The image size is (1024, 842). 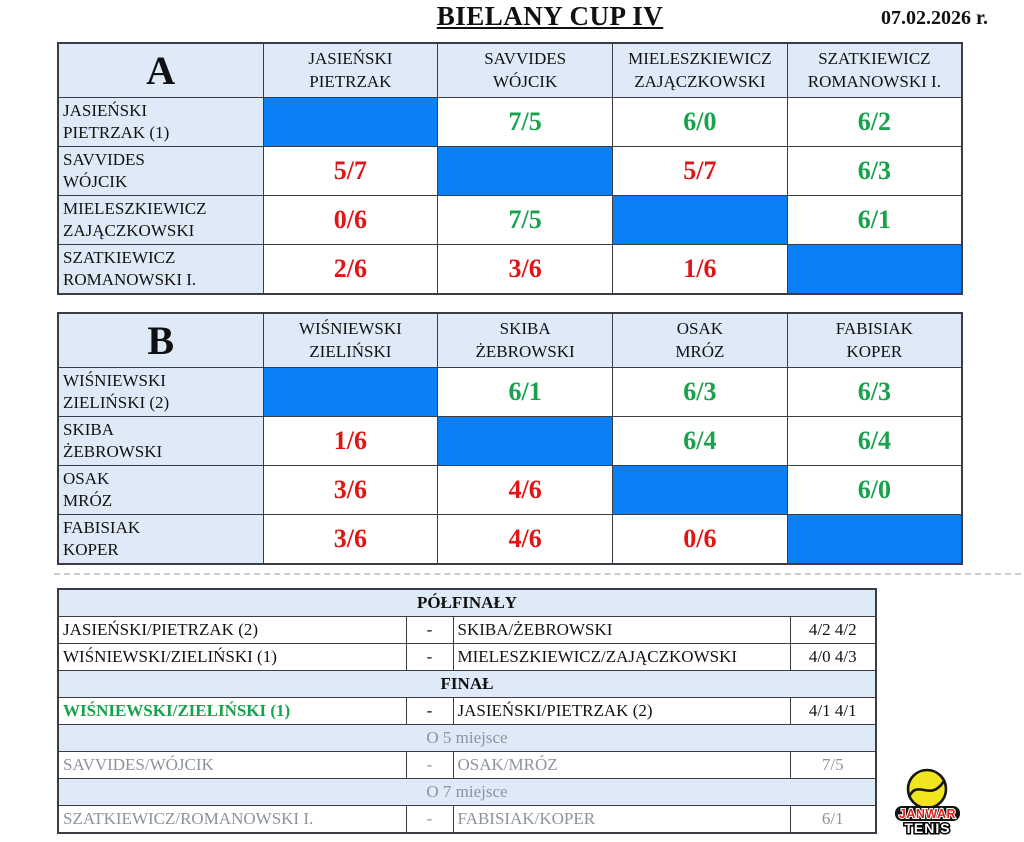 I want to click on event-date: 07.02.2026 r., so click(x=934, y=18).